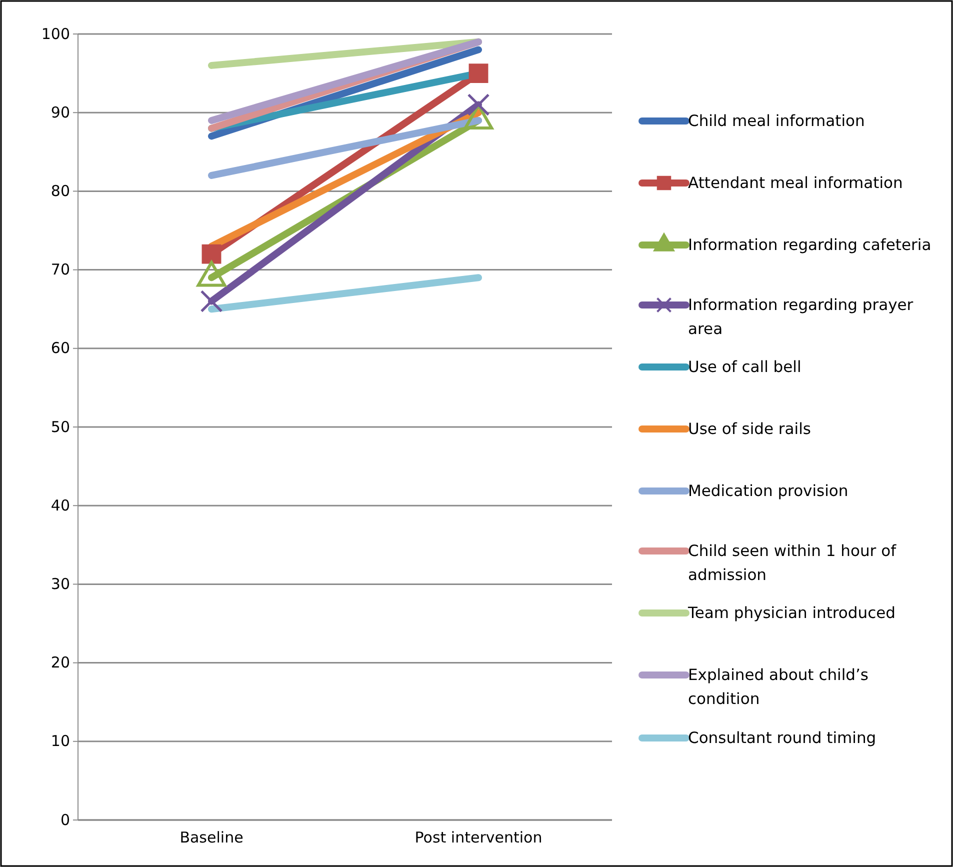 The height and width of the screenshot is (867, 953). I want to click on legend-label: Consultant round timing, so click(782, 738).